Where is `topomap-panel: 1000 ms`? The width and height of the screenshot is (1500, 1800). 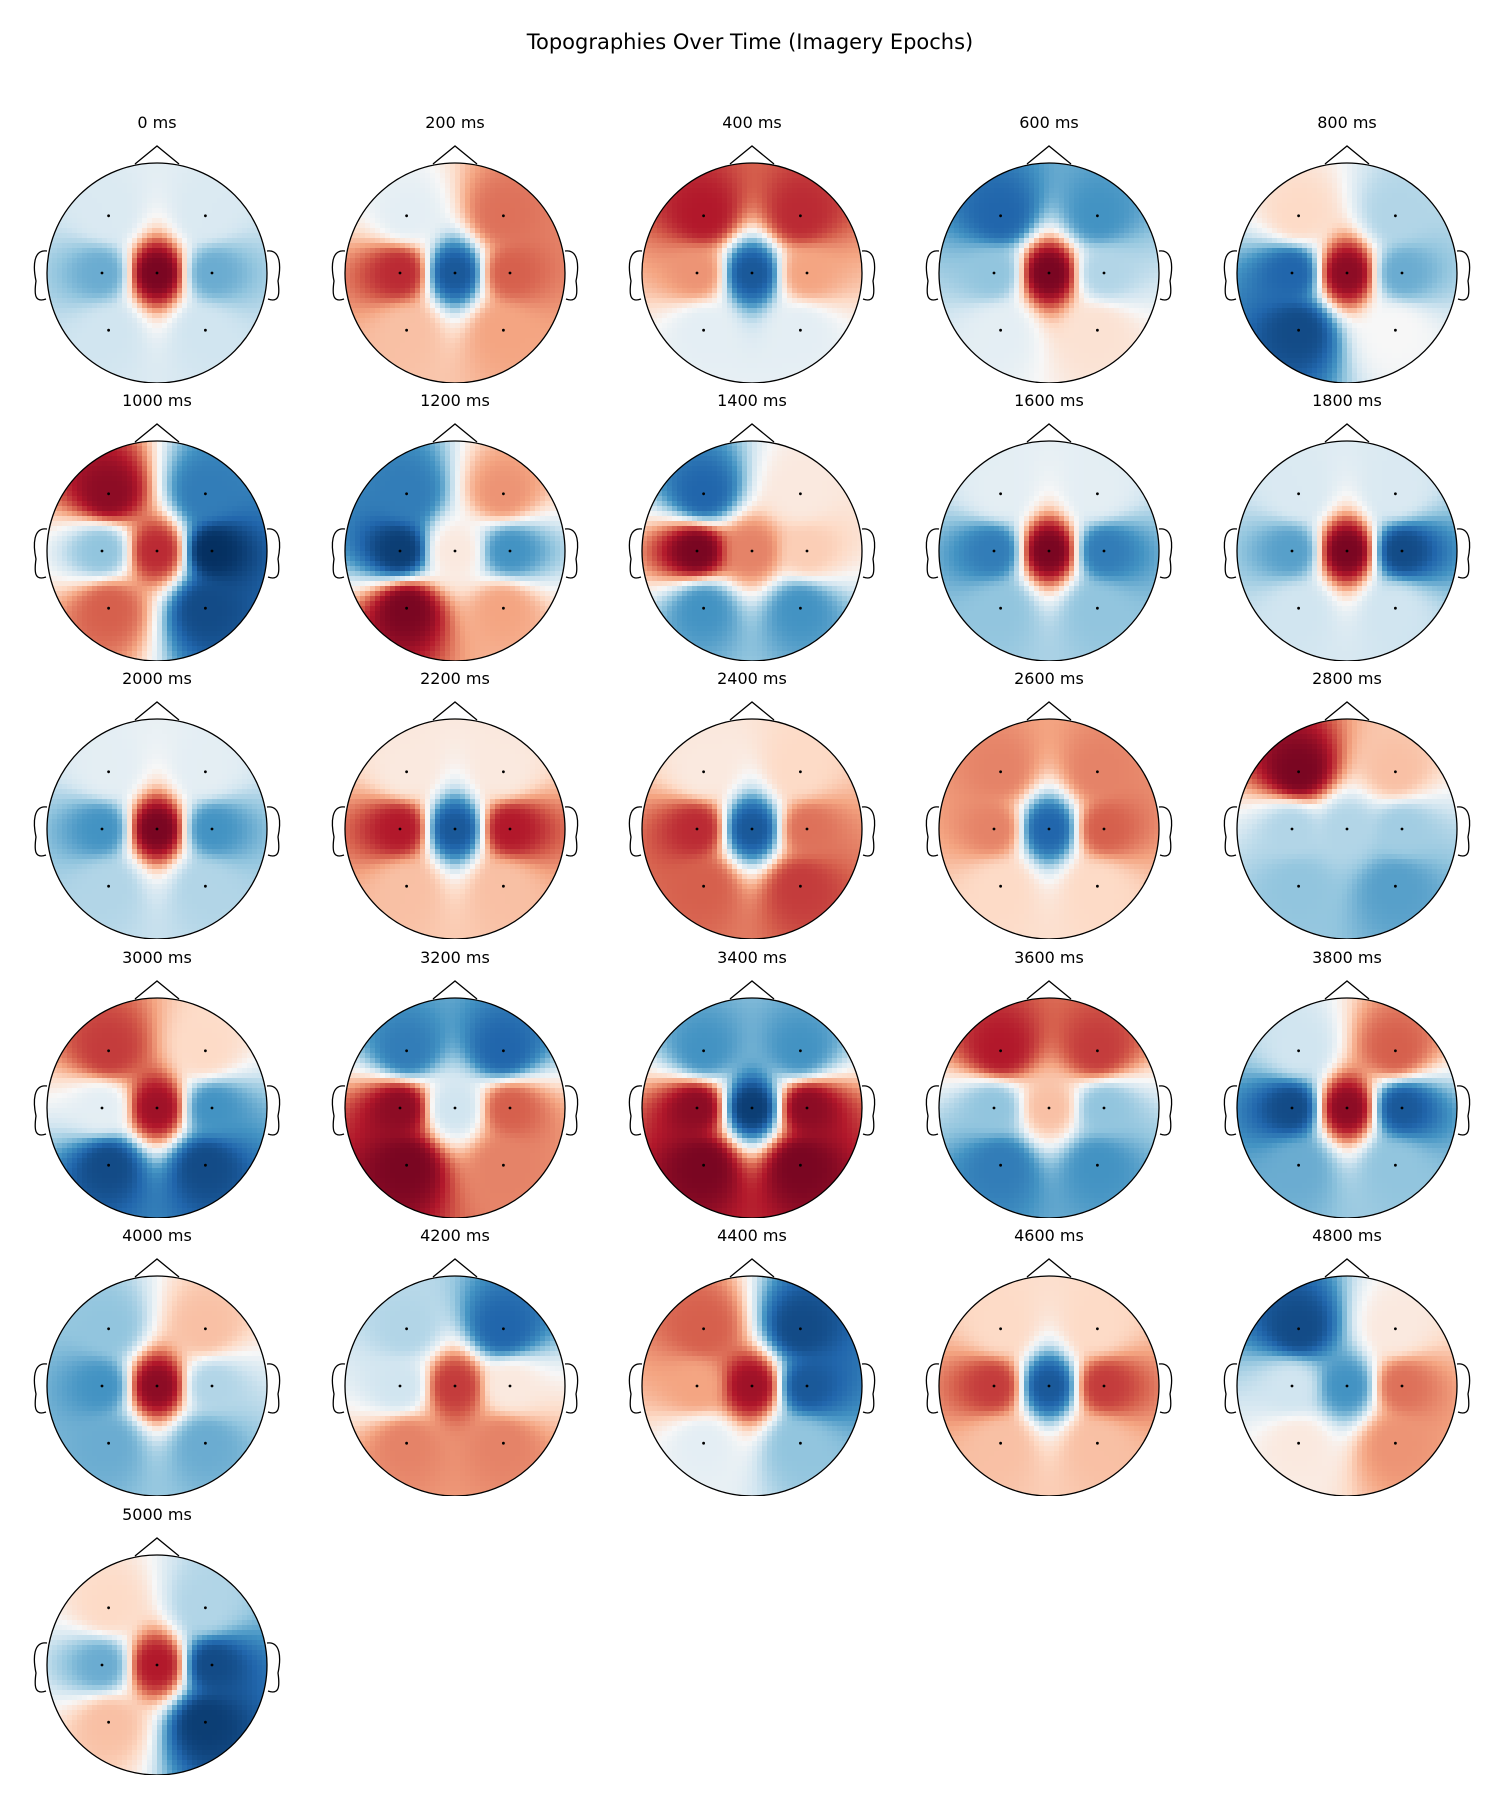
topomap-panel: 1000 ms is located at coordinates (157, 526).